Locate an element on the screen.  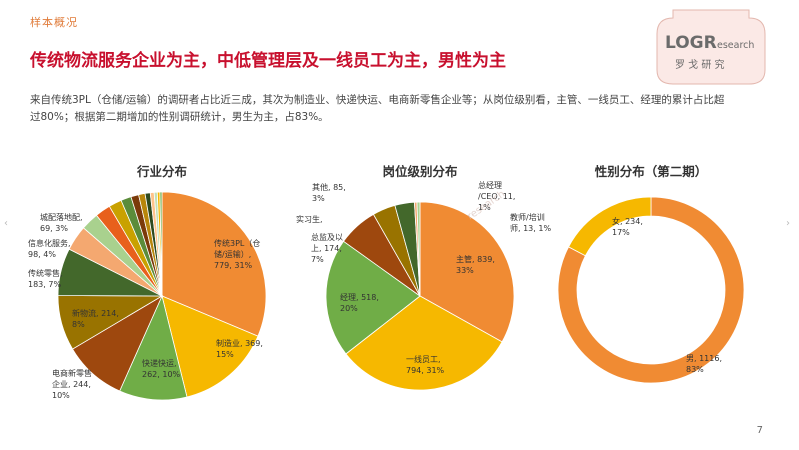
data-label-信息化服务: 信息化服务, 98, 4% is located at coordinates (49, 248).